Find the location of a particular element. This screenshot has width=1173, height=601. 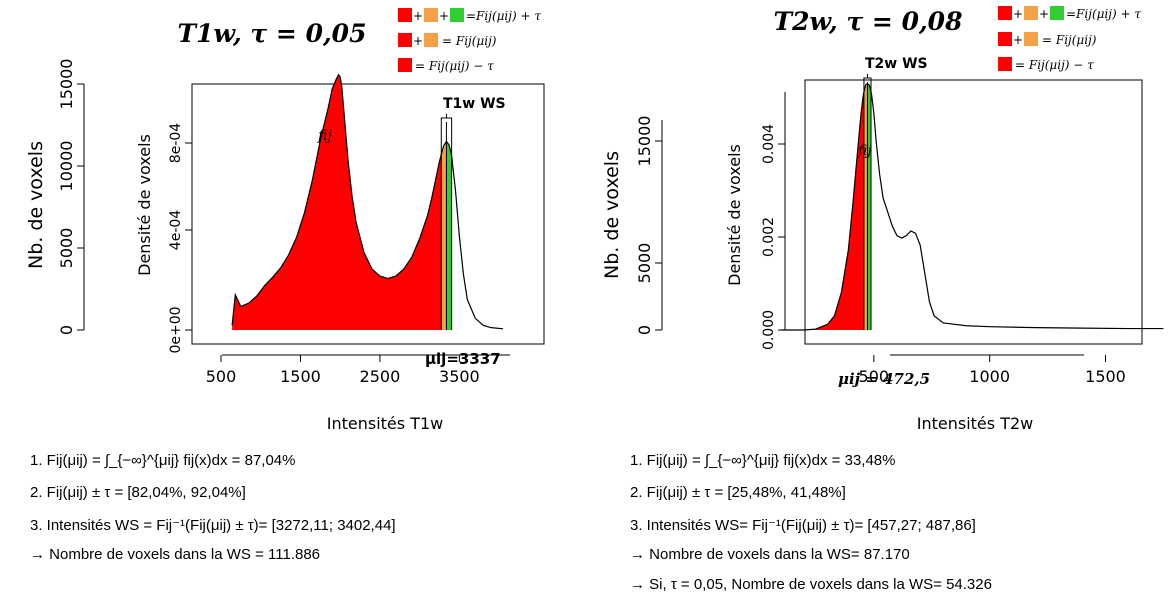

t2w-area-layers is located at coordinates (826, 207).